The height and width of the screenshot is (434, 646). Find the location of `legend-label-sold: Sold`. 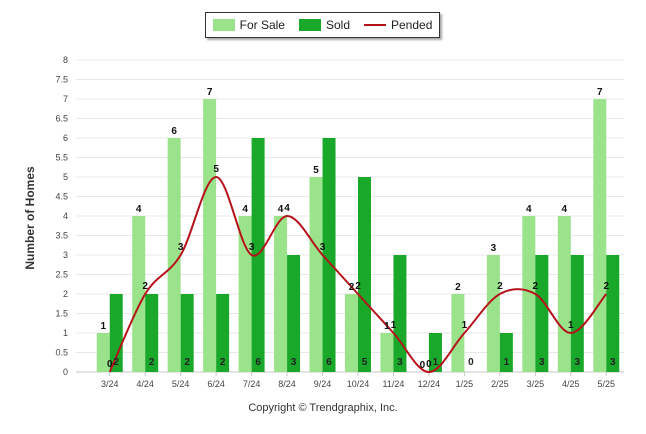

legend-label-sold: Sold is located at coordinates (337, 25).